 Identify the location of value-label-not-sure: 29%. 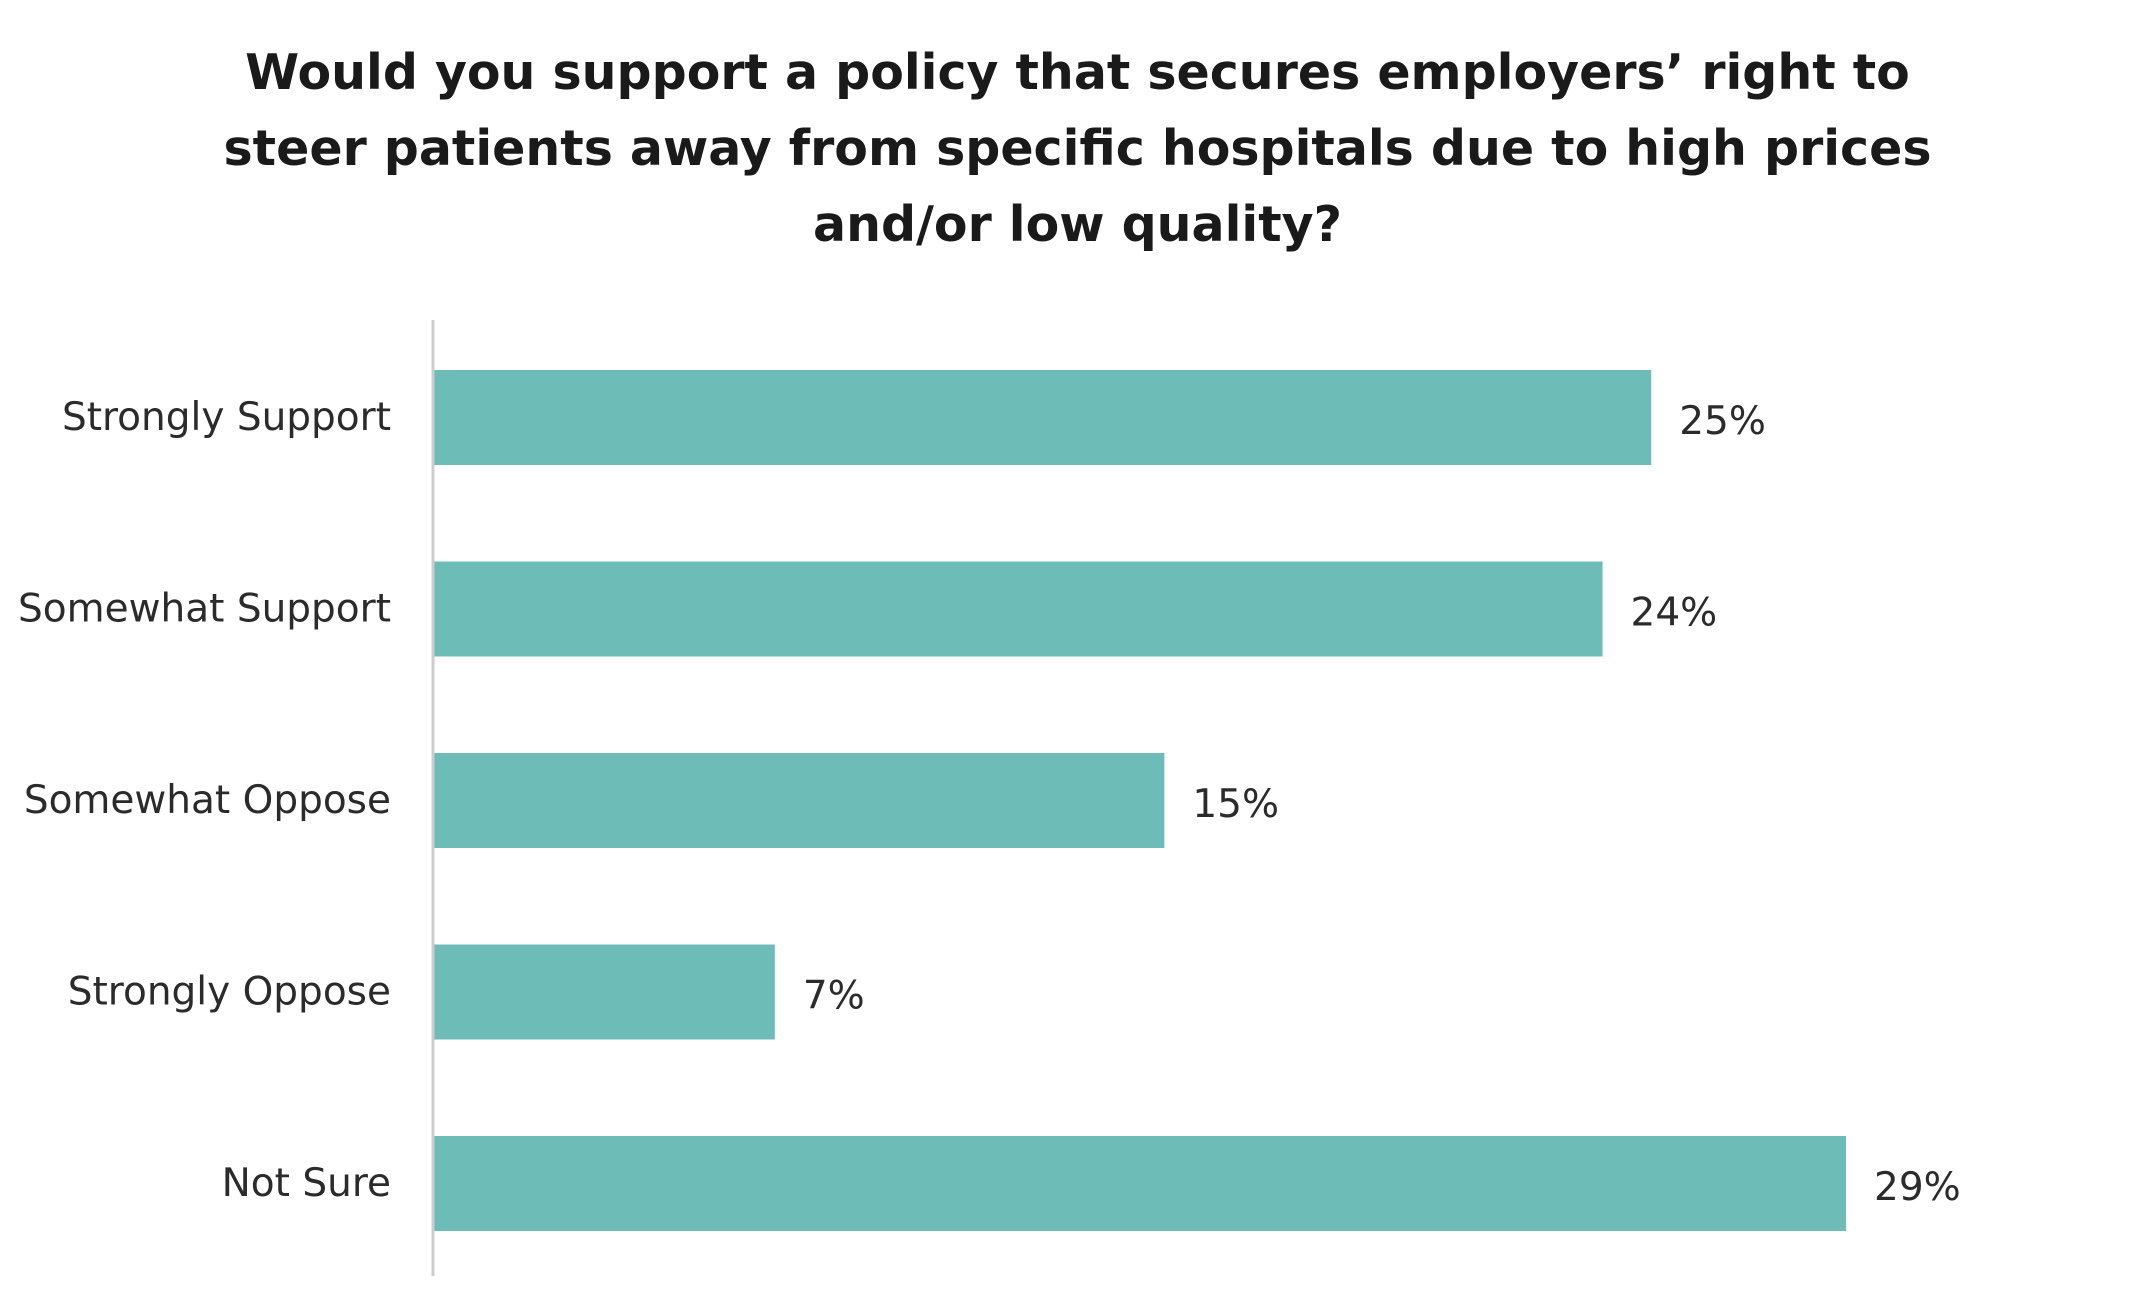
(1917, 1187).